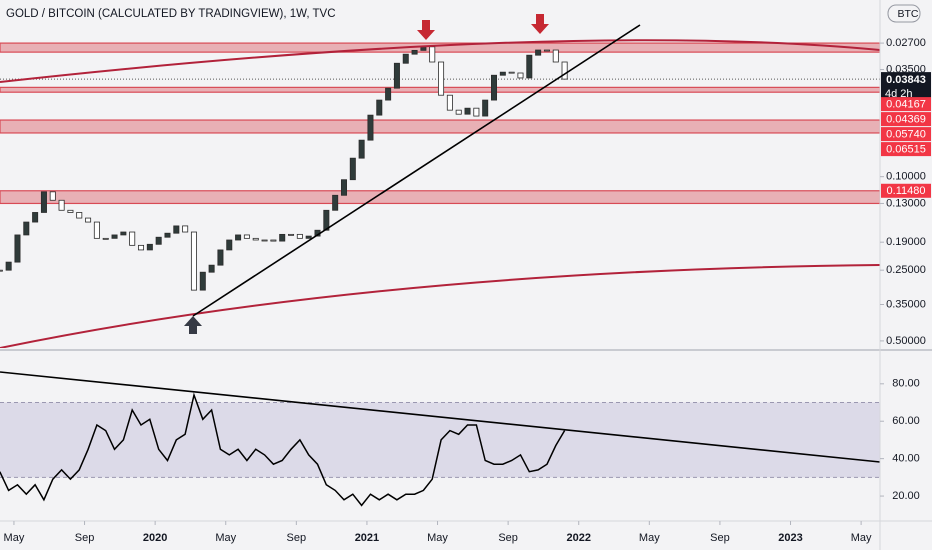 The width and height of the screenshot is (932, 550). Describe the element at coordinates (906, 270) in the screenshot. I see `y-tick-label: 0.25000` at that location.